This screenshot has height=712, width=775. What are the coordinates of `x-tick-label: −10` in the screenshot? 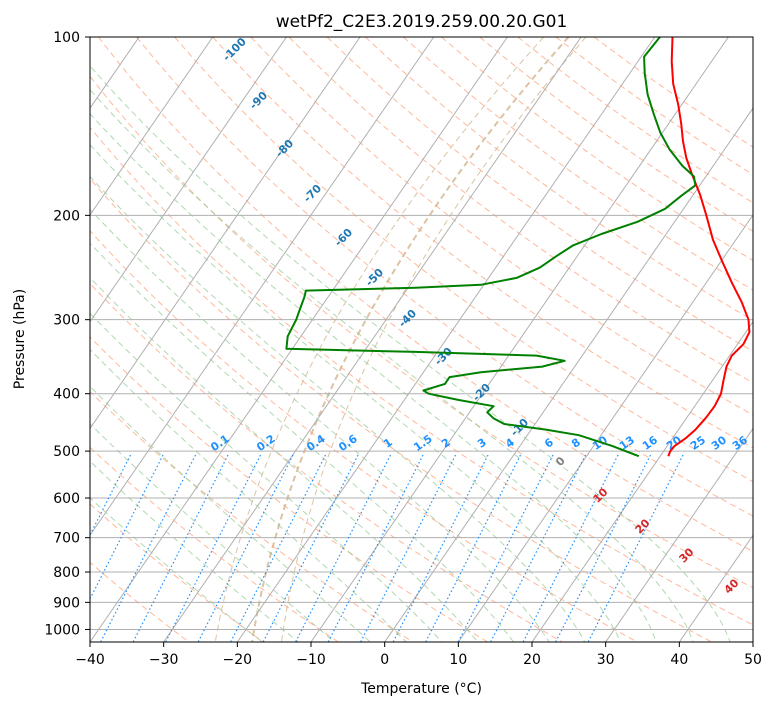 It's located at (311, 660).